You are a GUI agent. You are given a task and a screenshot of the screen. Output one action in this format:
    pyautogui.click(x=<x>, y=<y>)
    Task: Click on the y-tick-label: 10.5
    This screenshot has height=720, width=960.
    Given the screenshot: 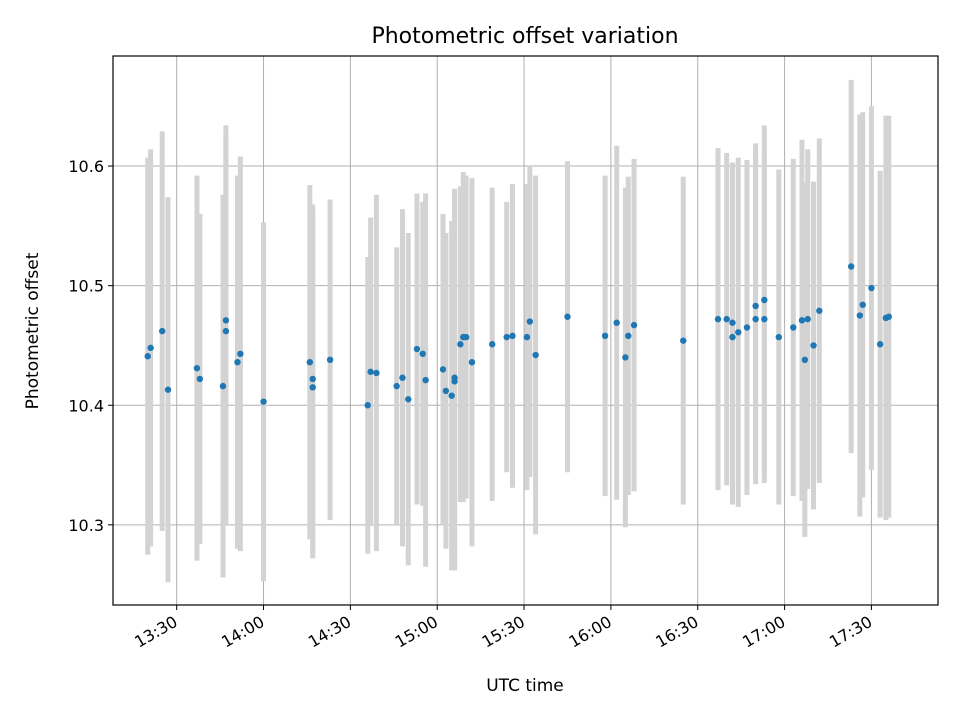 What is the action you would take?
    pyautogui.click(x=86, y=286)
    